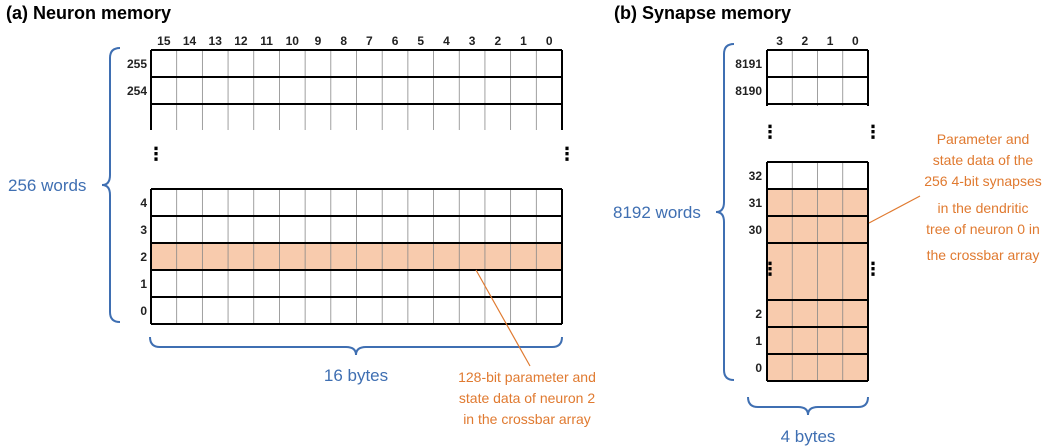 The image size is (1048, 448). Describe the element at coordinates (156, 154) in the screenshot. I see `panel-a-ellipsis-left: ⋮` at that location.